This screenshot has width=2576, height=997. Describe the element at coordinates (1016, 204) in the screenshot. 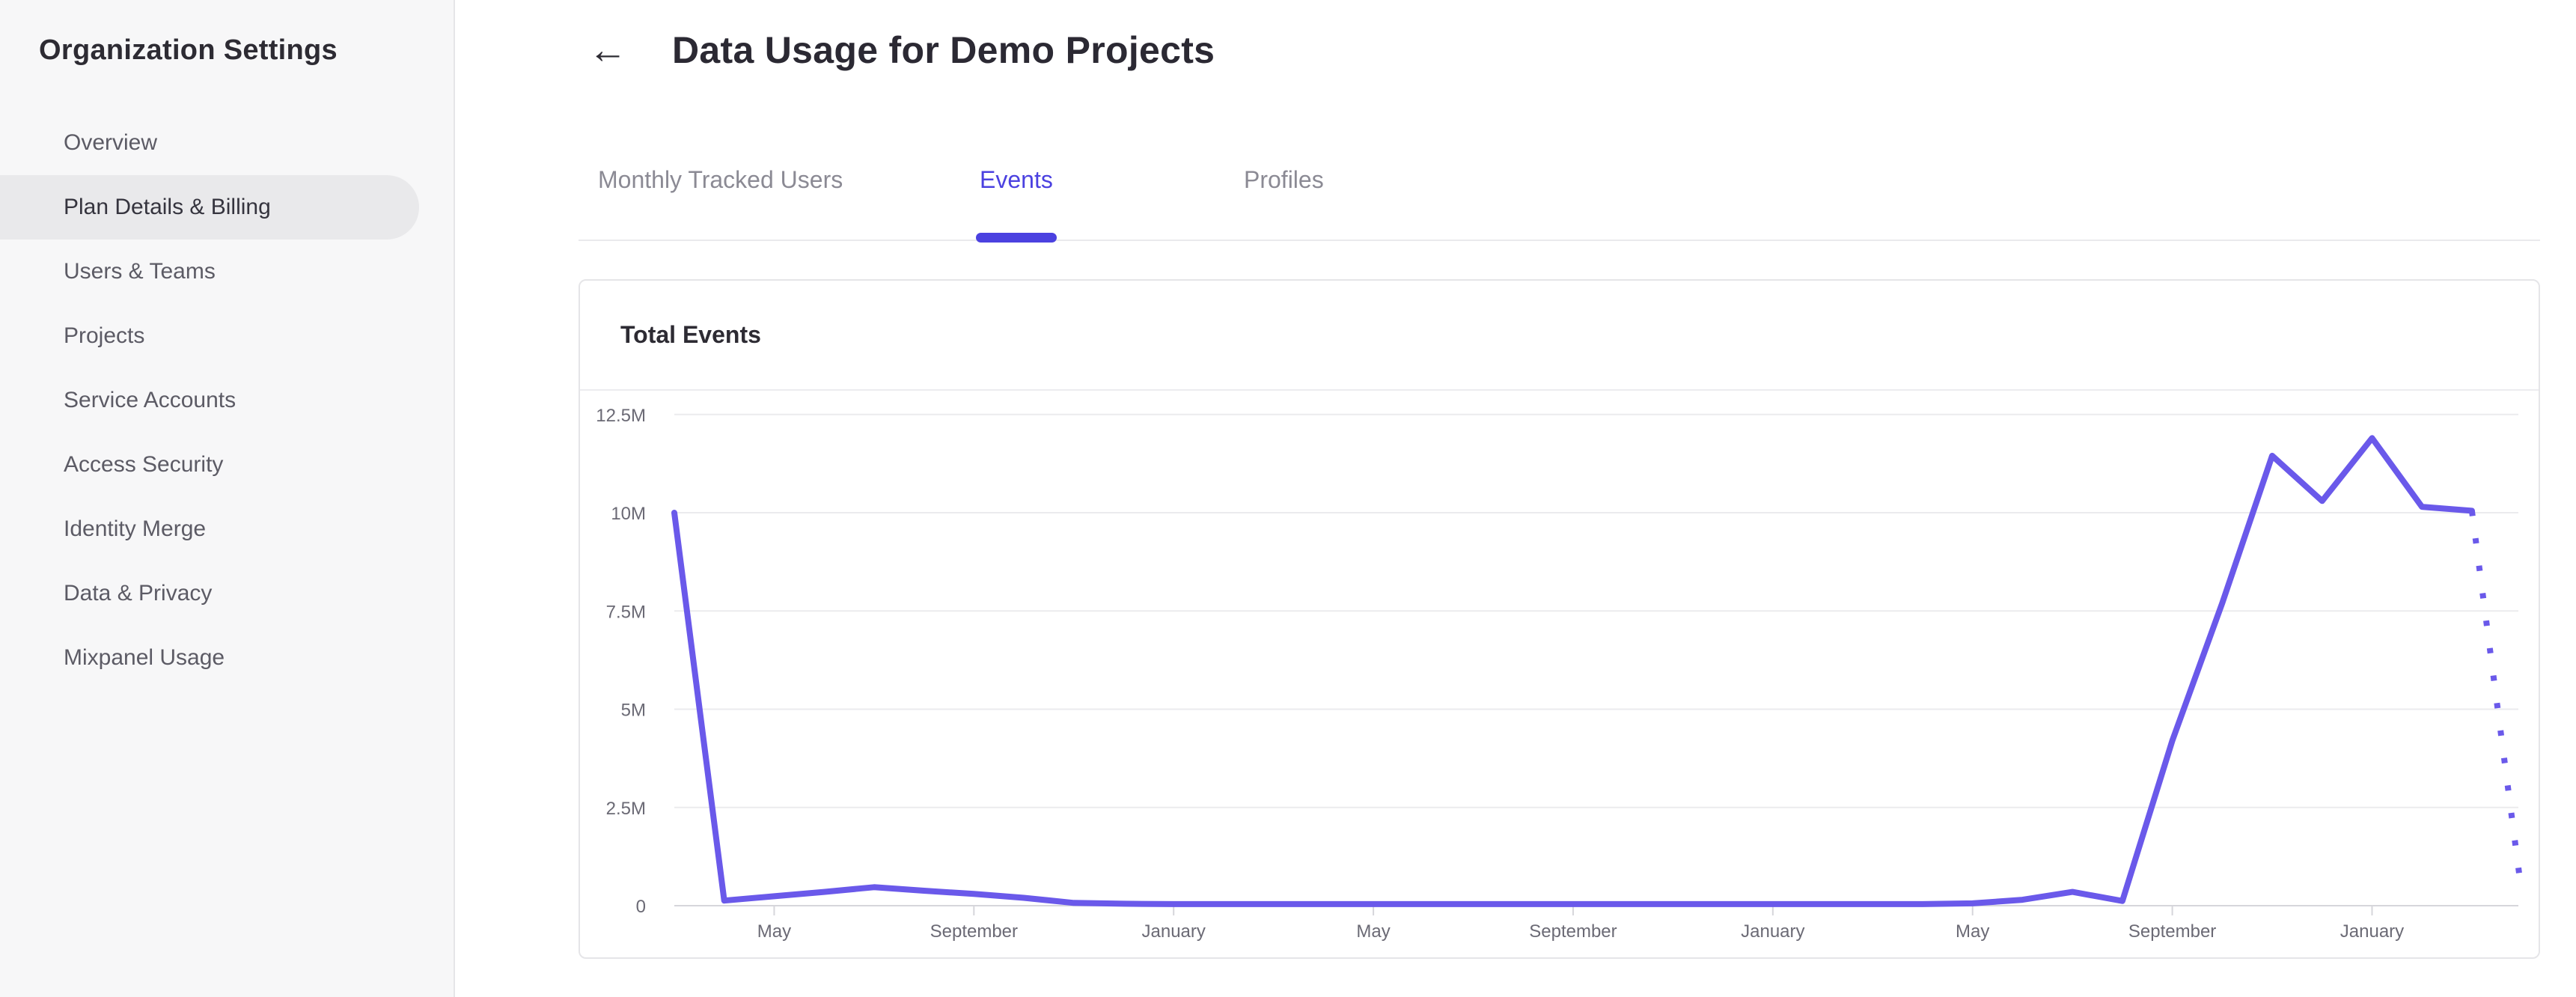

I see `tab-events: Events` at that location.